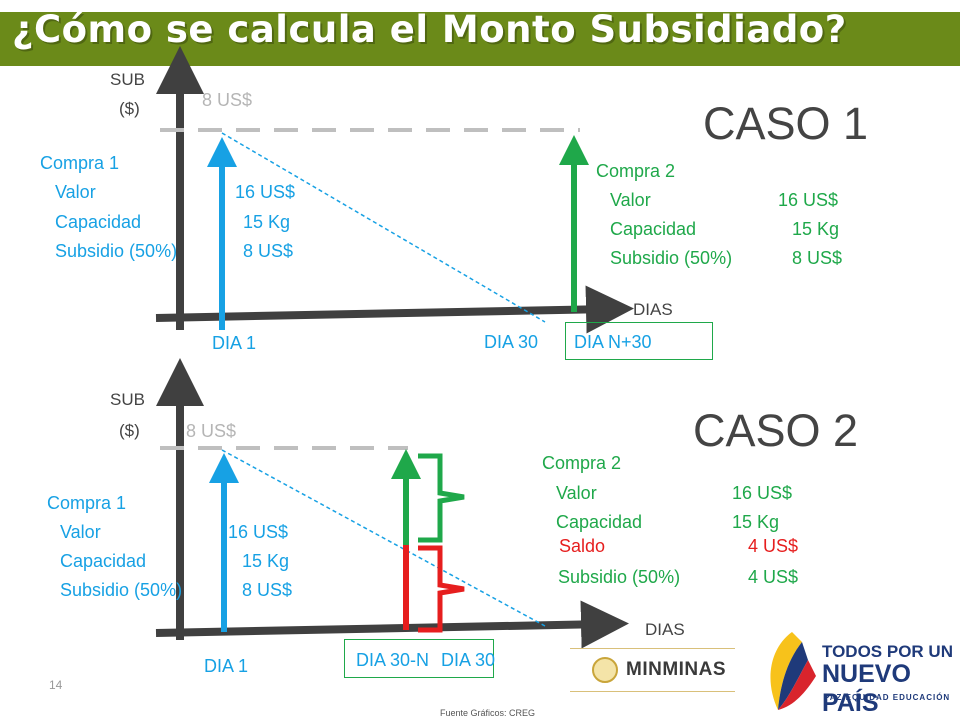 The width and height of the screenshot is (960, 720). Describe the element at coordinates (605, 670) in the screenshot. I see `coat-of-arms-icon` at that location.